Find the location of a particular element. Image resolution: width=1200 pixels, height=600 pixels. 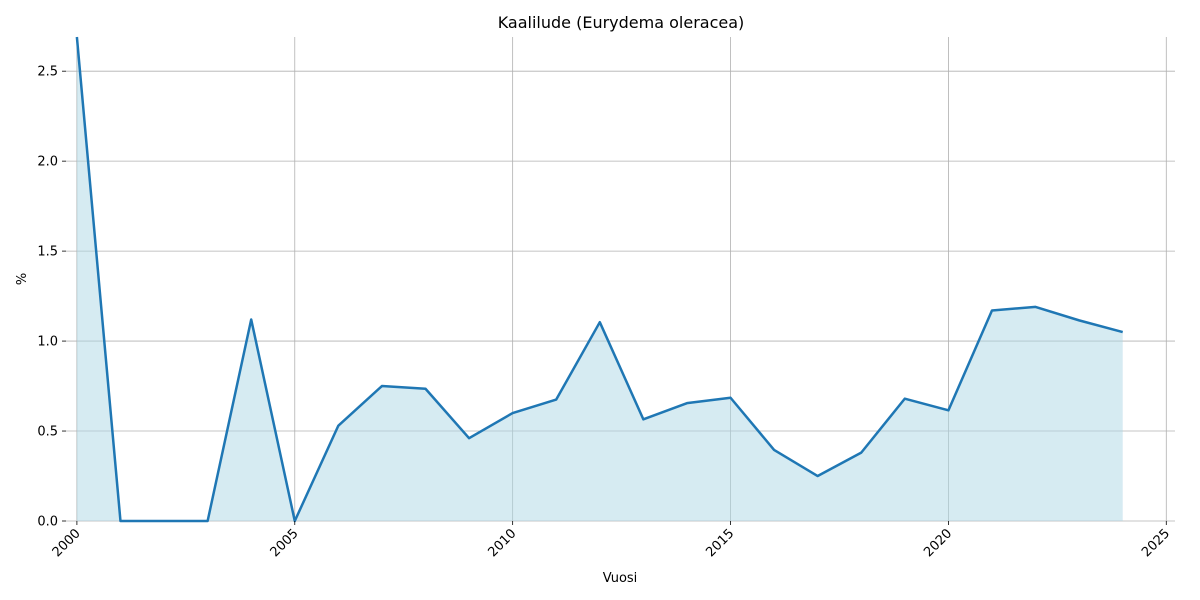

y-axis-ticks: 0.0 0.5 1.0 1.5 2.0 2.5 is located at coordinates (51, 297).